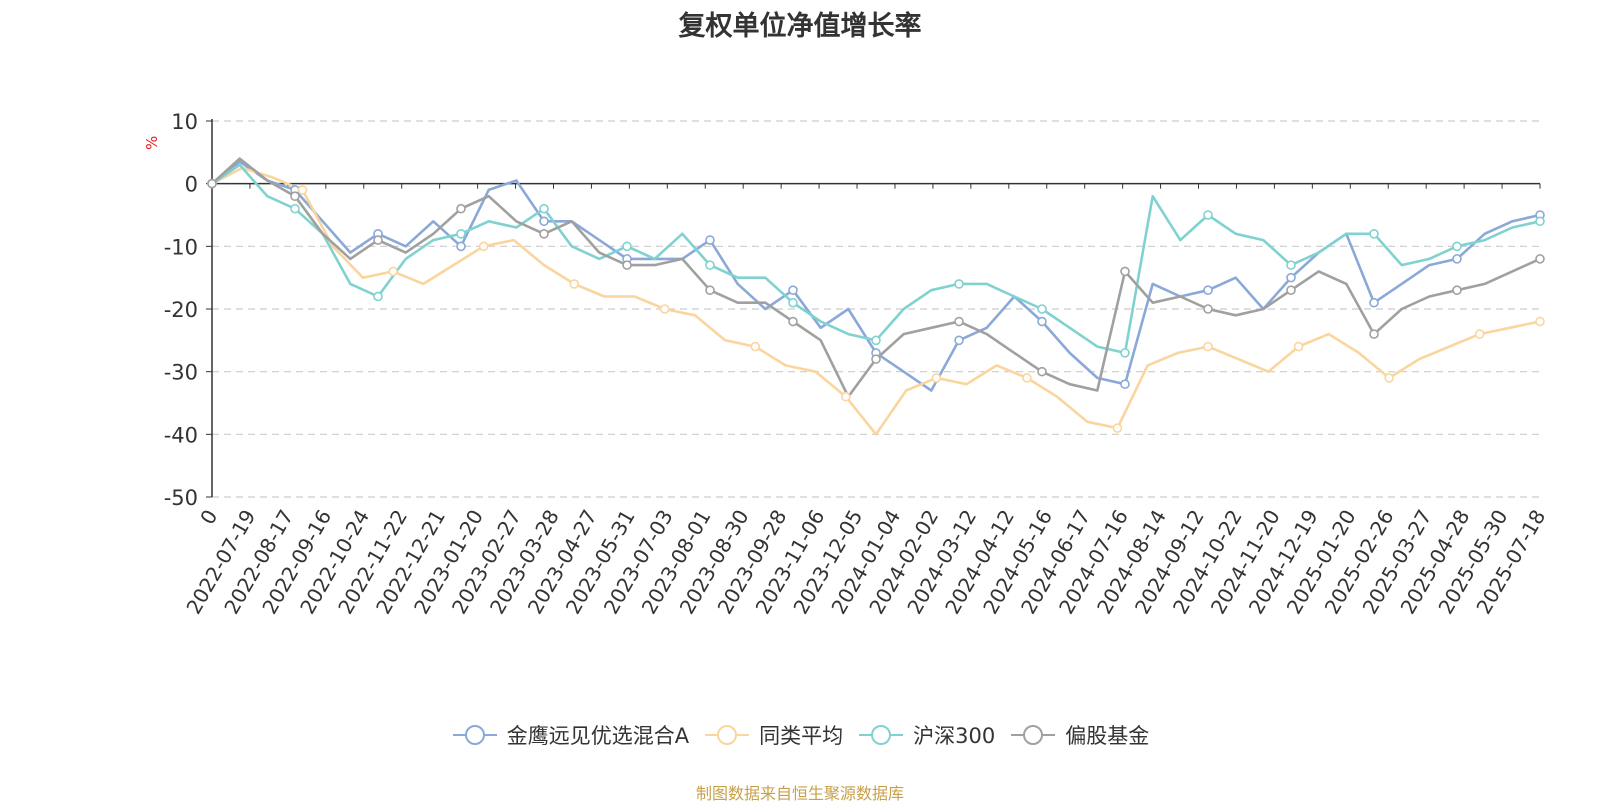 This screenshot has height=804, width=1600. What do you see at coordinates (181, 310) in the screenshot?
I see `y-tick-label: -20` at bounding box center [181, 310].